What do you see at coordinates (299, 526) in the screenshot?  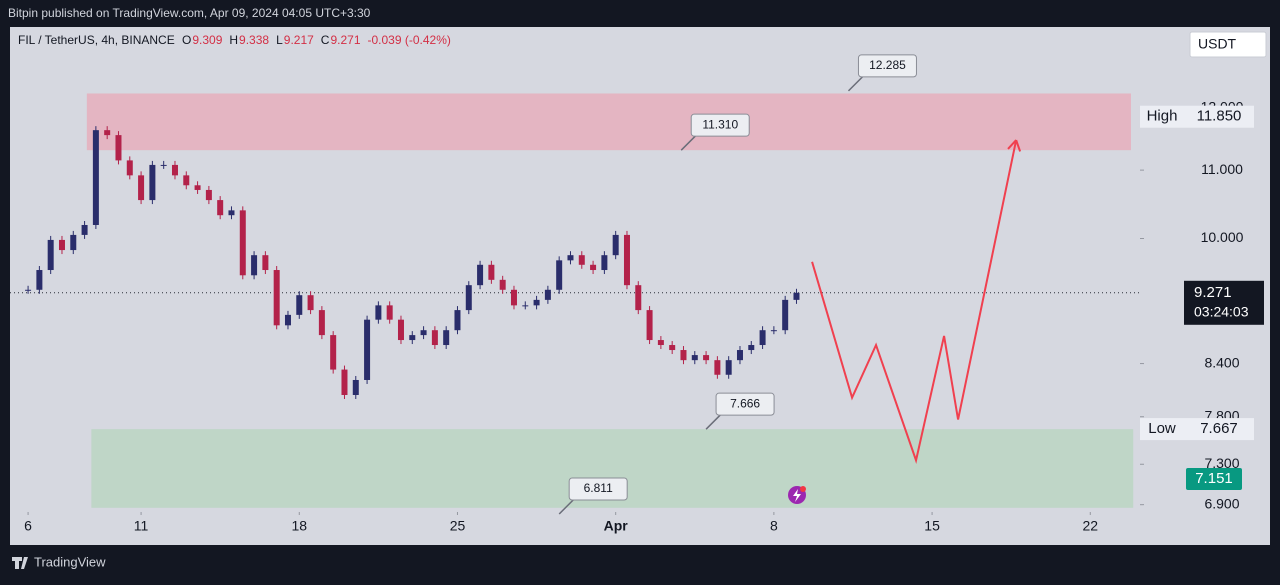 I see `x-tick-label: 18` at bounding box center [299, 526].